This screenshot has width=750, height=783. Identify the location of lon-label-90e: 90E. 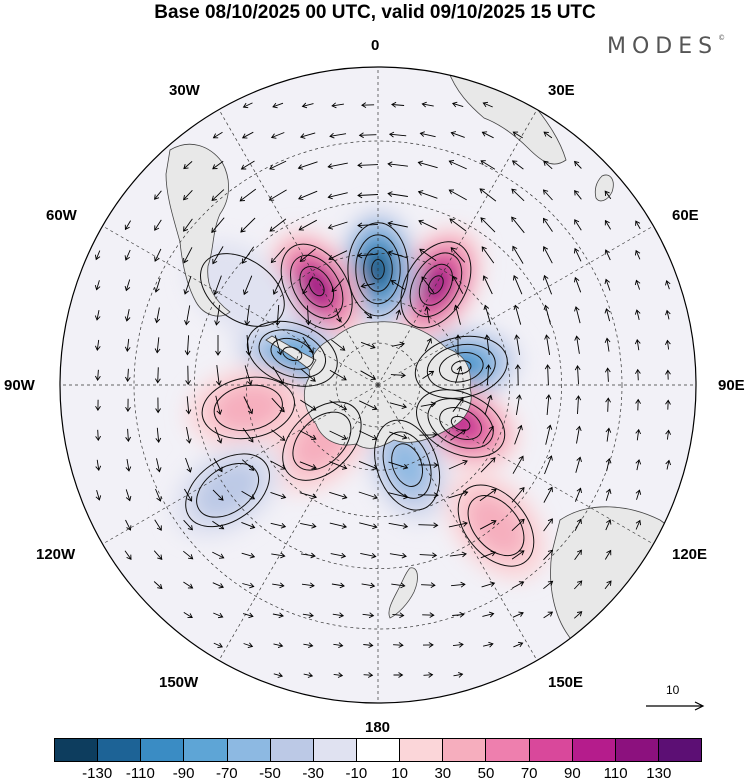
(731, 385).